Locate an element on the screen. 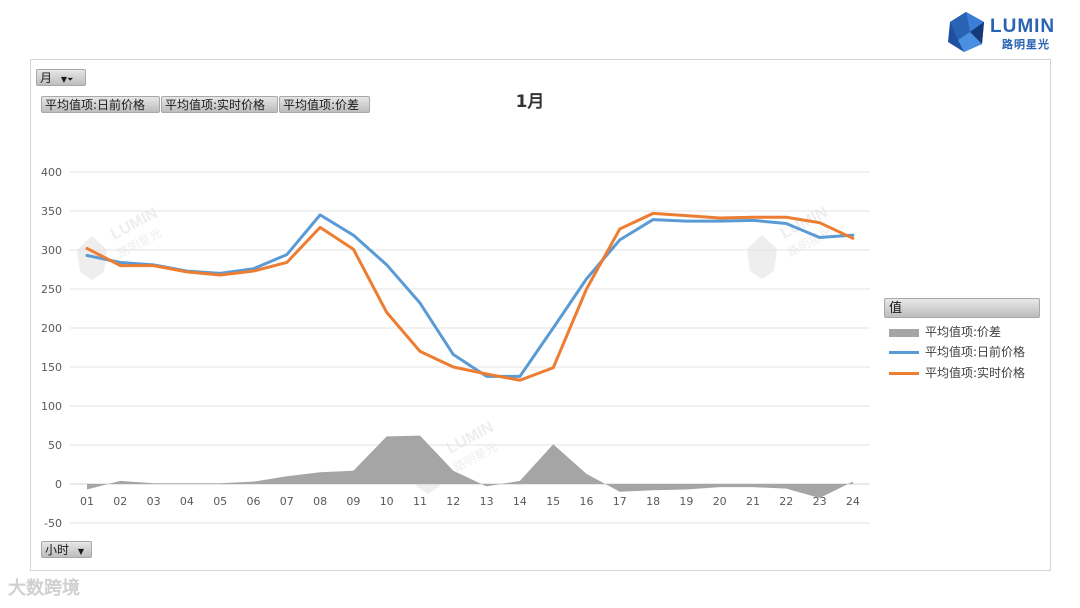 Image resolution: width=1080 pixels, height=608 pixels. x-tick-label: 08 is located at coordinates (320, 501).